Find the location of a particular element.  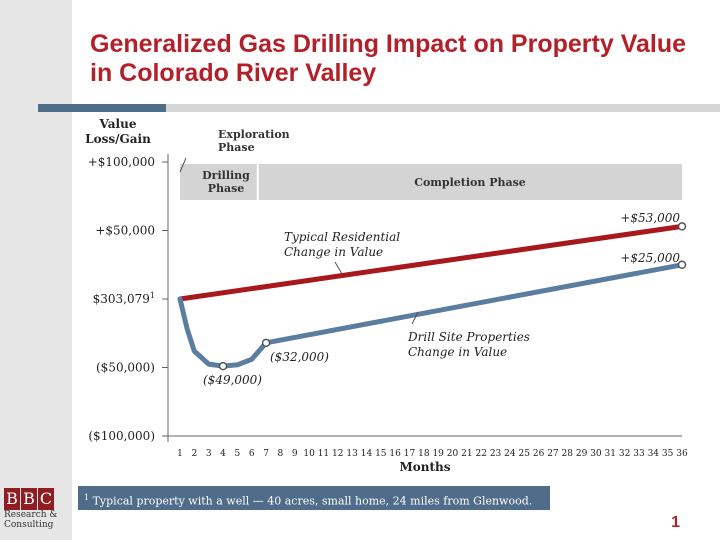

logo-line-2: Consulting is located at coordinates (29, 525).